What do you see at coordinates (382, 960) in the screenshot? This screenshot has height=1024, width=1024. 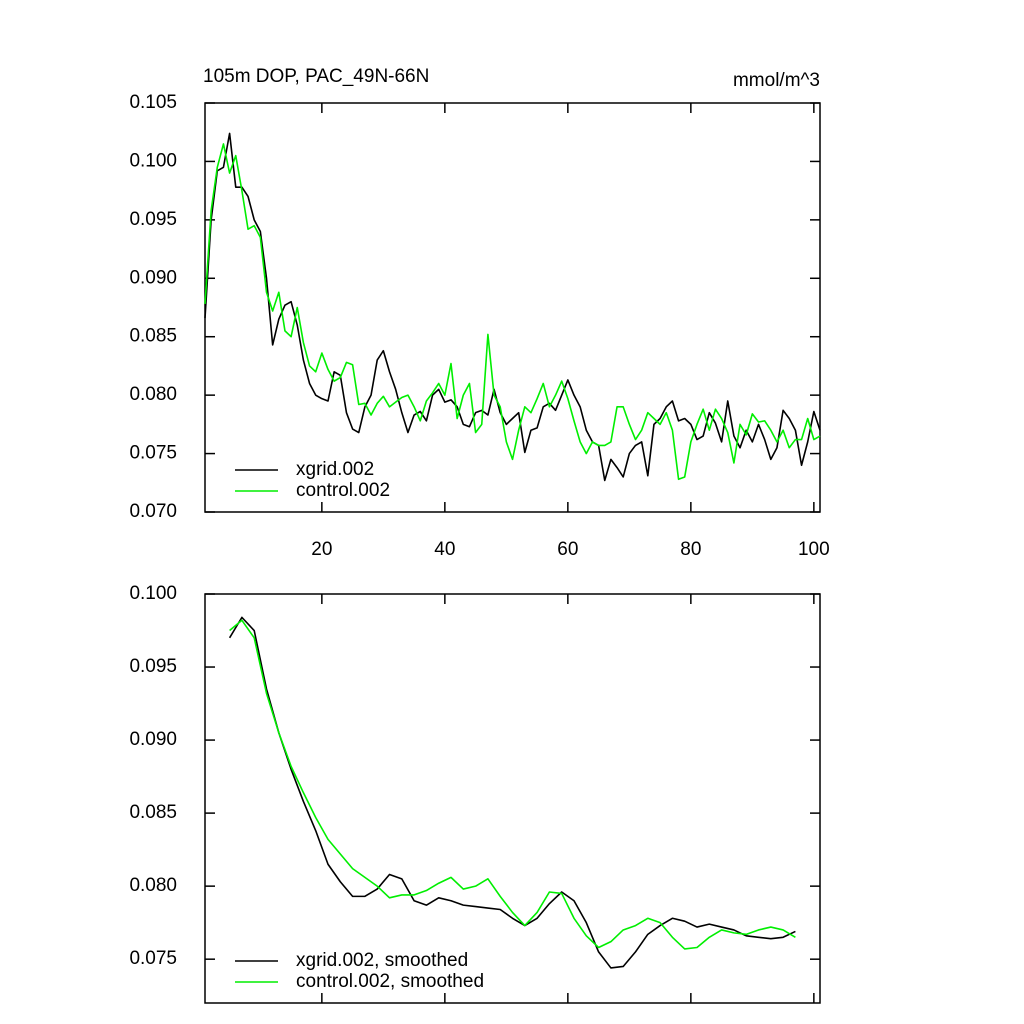 I see `legend-label: xgrid.002, smoothed` at bounding box center [382, 960].